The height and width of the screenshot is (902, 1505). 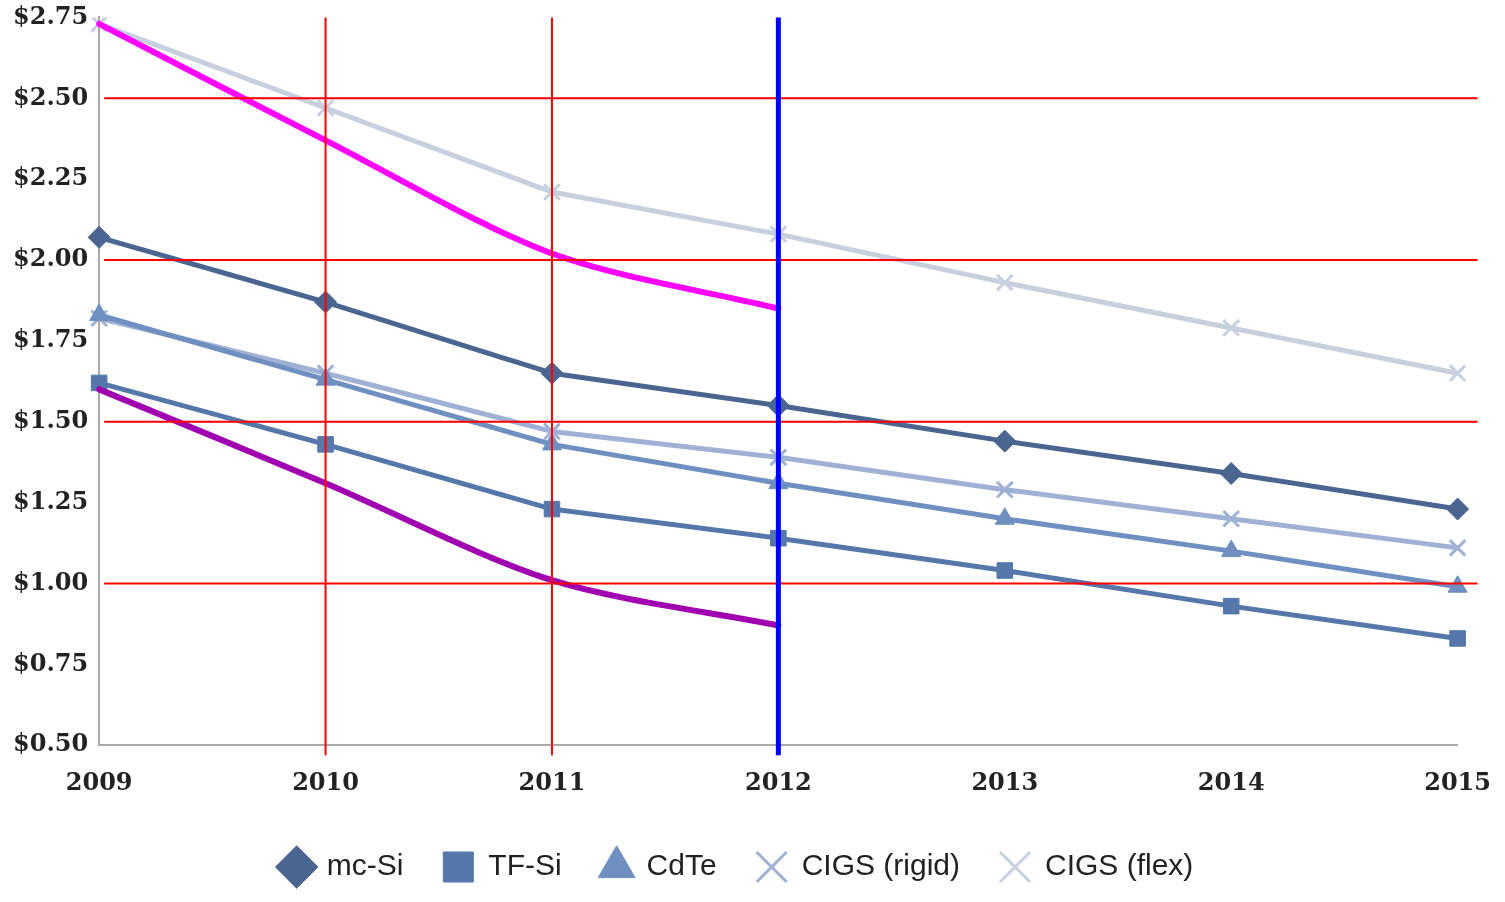 What do you see at coordinates (51, 743) in the screenshot?
I see `y-tick-label: $0.50` at bounding box center [51, 743].